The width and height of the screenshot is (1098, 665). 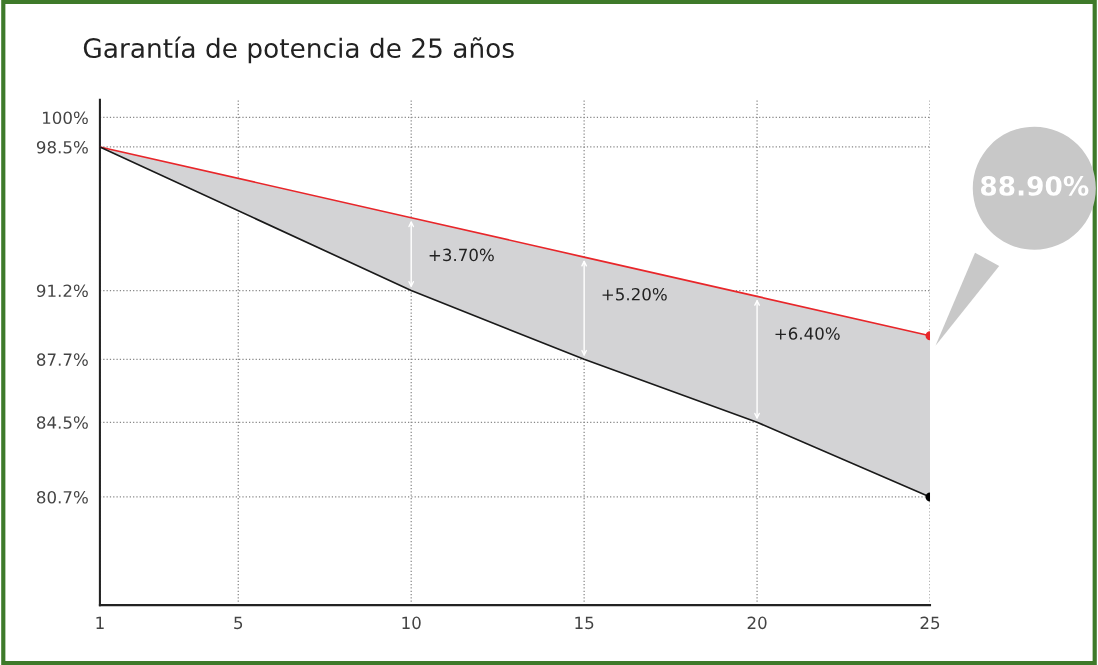 I want to click on chart-title: Garantía de potencia de 25 años, so click(x=298, y=50).